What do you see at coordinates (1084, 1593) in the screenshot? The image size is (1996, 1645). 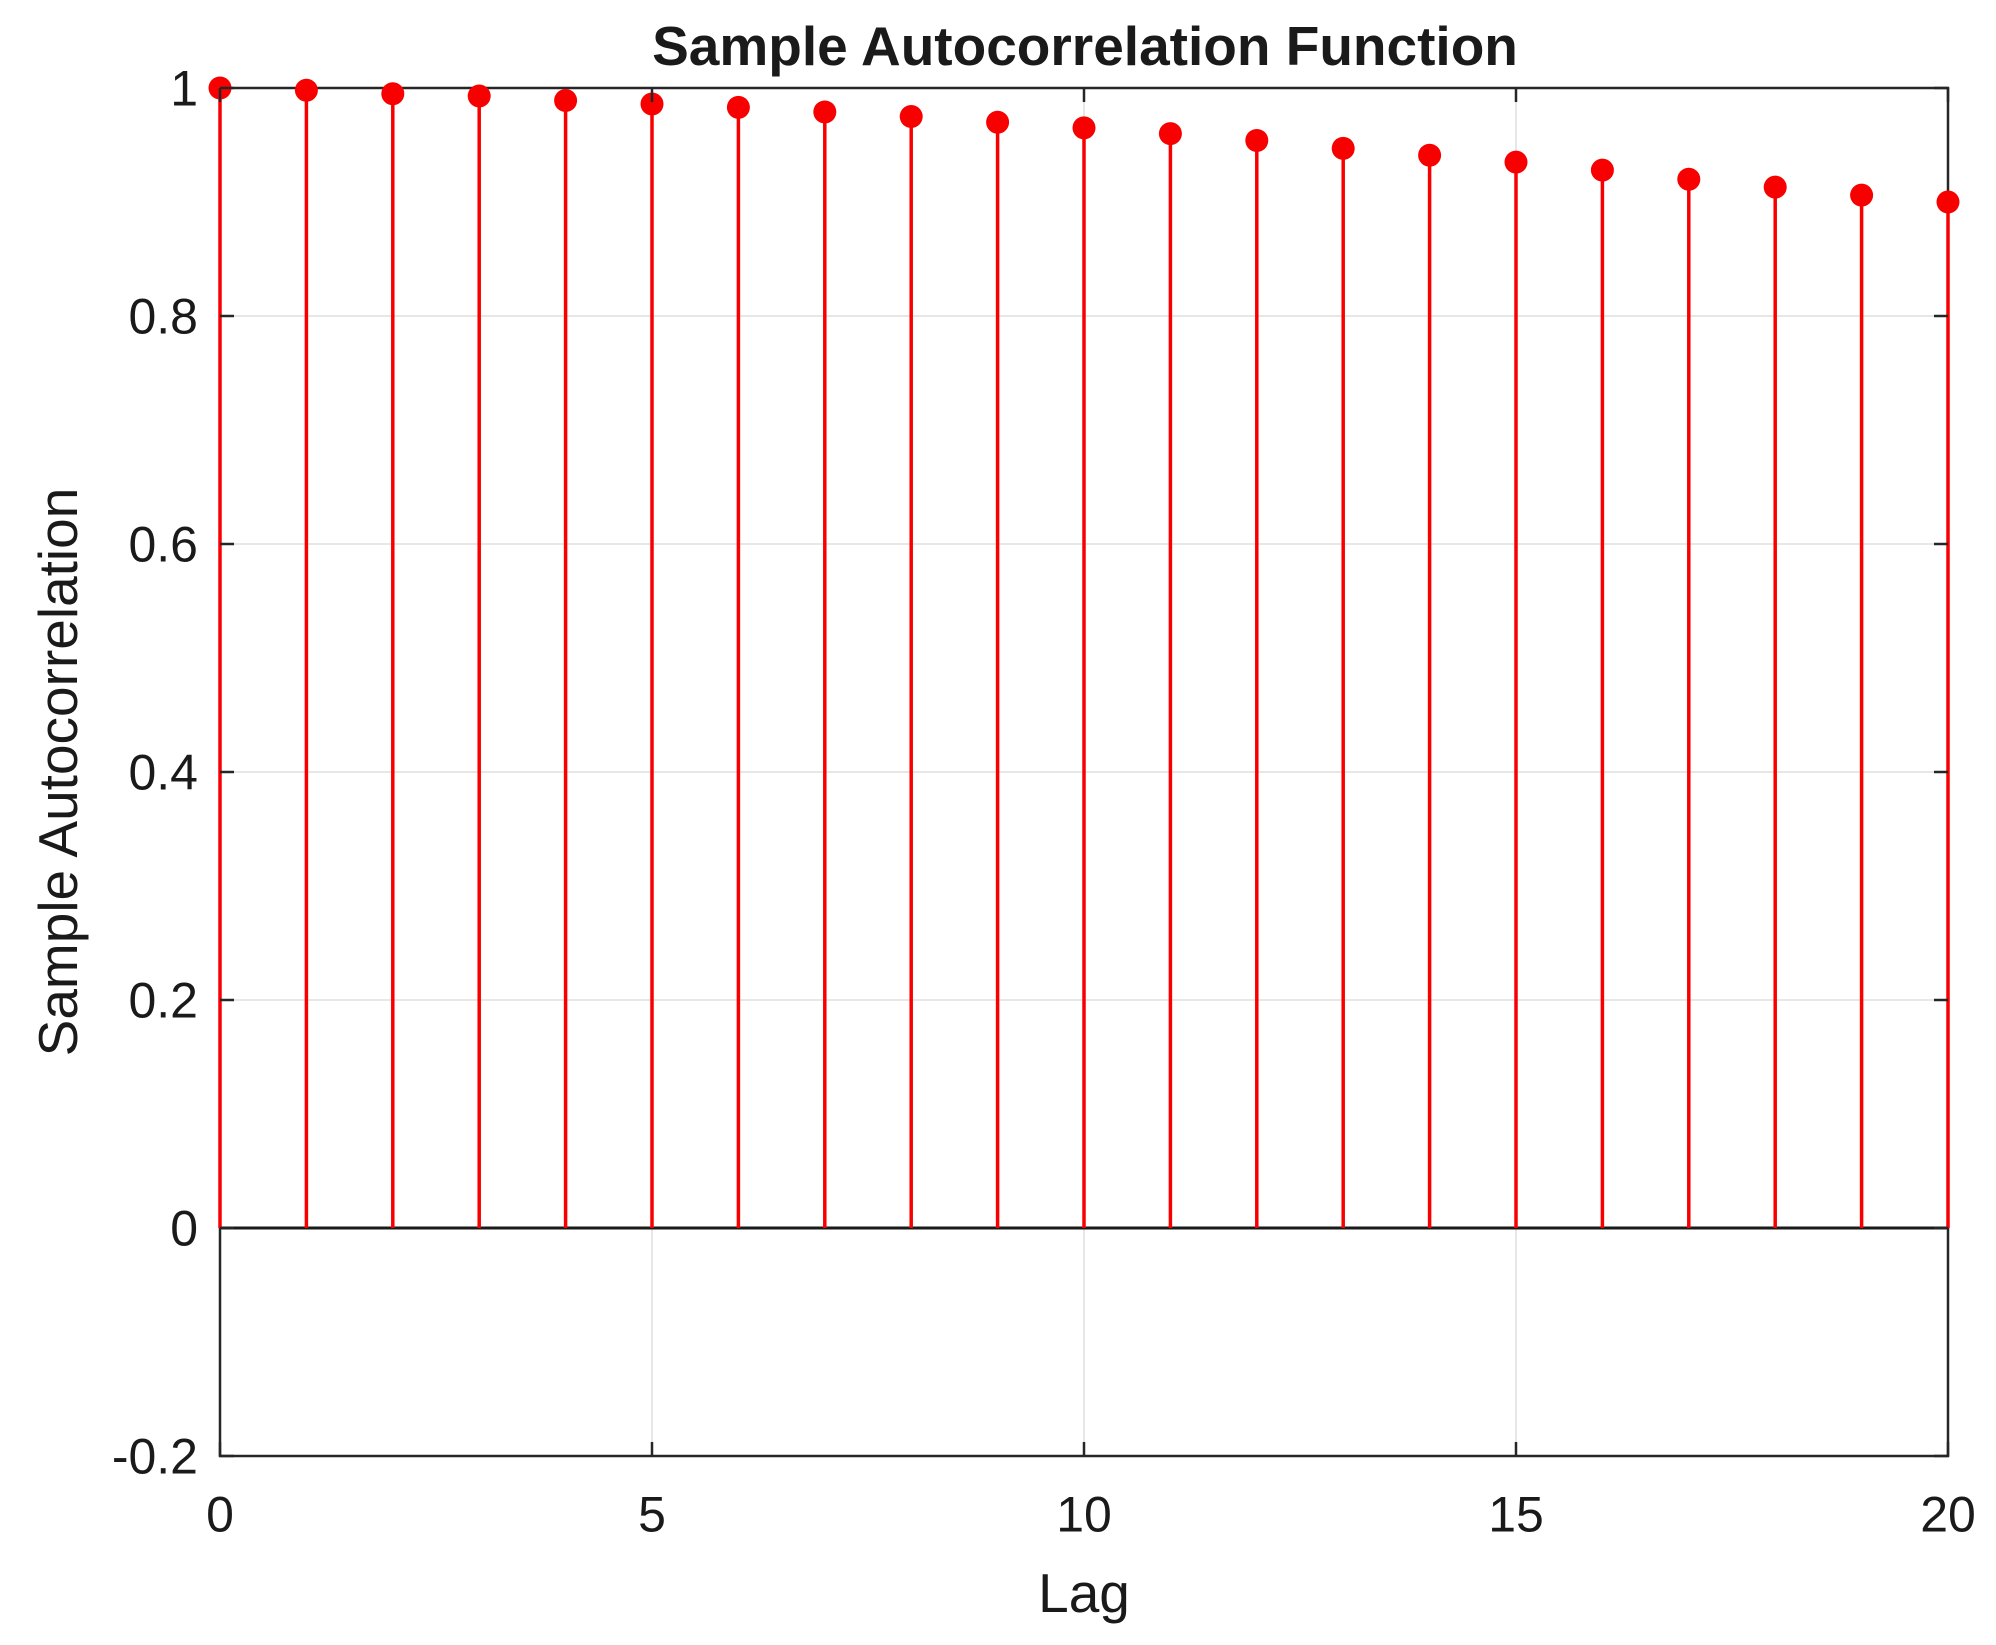 I see `x-axis-label: Lag` at bounding box center [1084, 1593].